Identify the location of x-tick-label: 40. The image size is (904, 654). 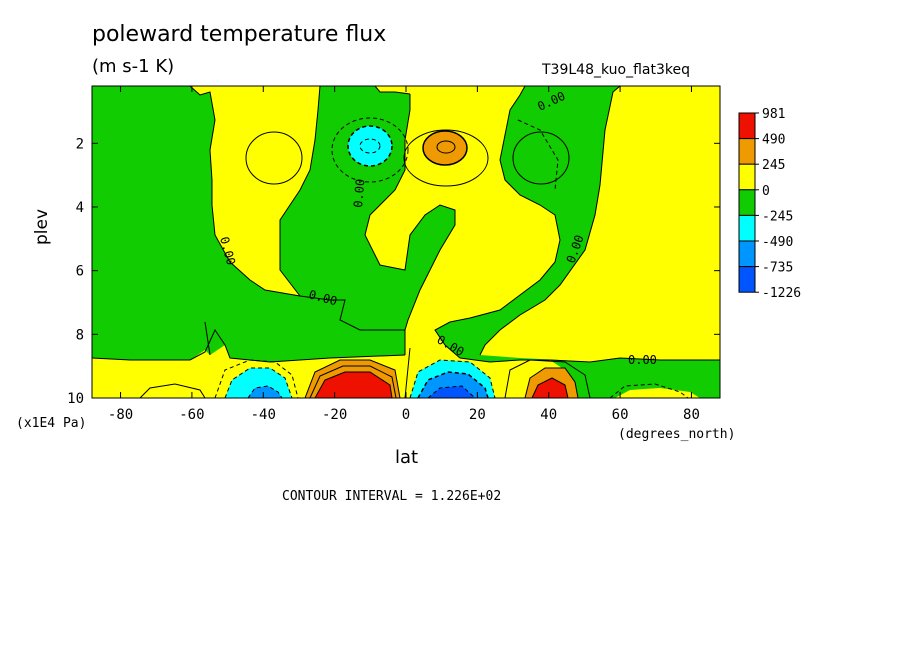
(548, 415).